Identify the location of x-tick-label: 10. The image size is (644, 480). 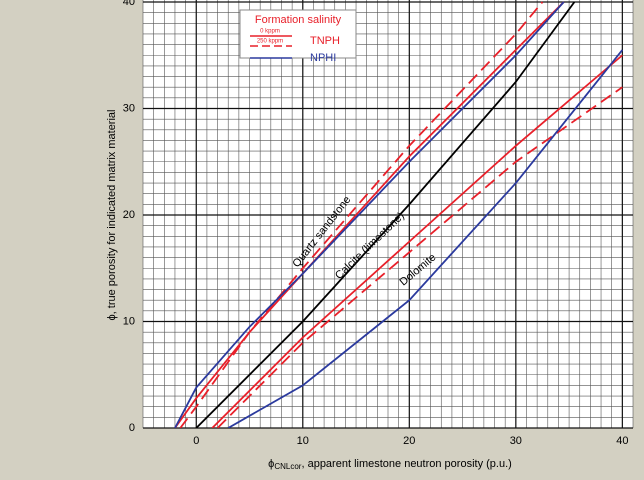
(303, 441).